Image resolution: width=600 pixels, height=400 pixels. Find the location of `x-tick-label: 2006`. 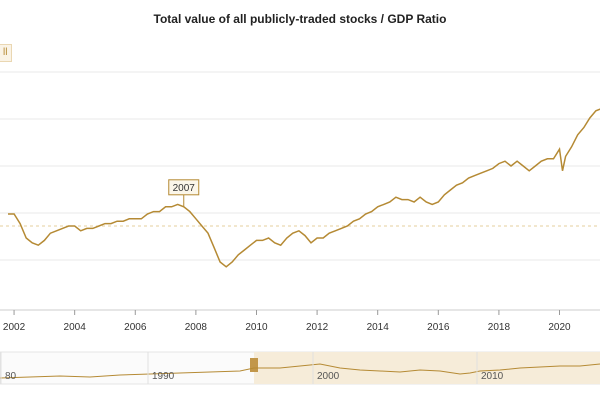

x-tick-label: 2006 is located at coordinates (135, 327).